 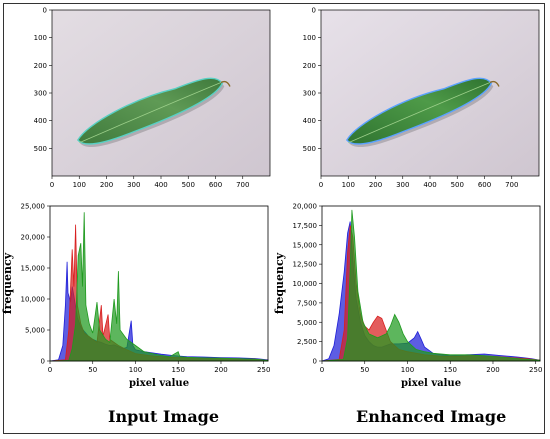 I want to click on y-tick-label: 17,500, so click(x=305, y=226).